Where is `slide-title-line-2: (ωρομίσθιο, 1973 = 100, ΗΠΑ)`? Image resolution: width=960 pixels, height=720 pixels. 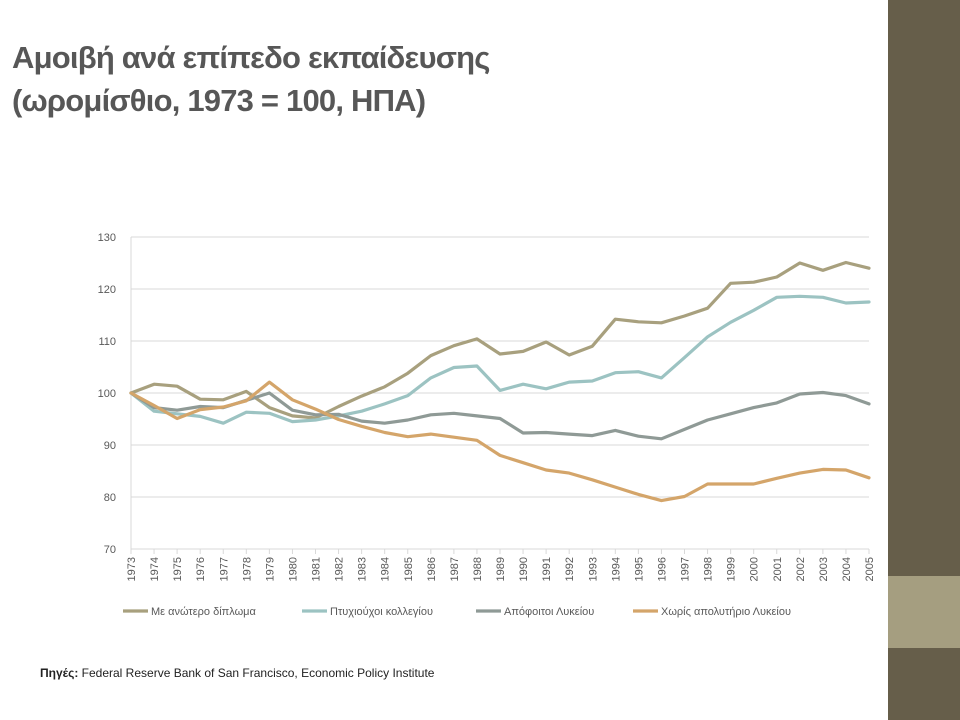 slide-title-line-2: (ωρομίσθιο, 1973 = 100, ΗΠΑ) is located at coordinates (219, 100).